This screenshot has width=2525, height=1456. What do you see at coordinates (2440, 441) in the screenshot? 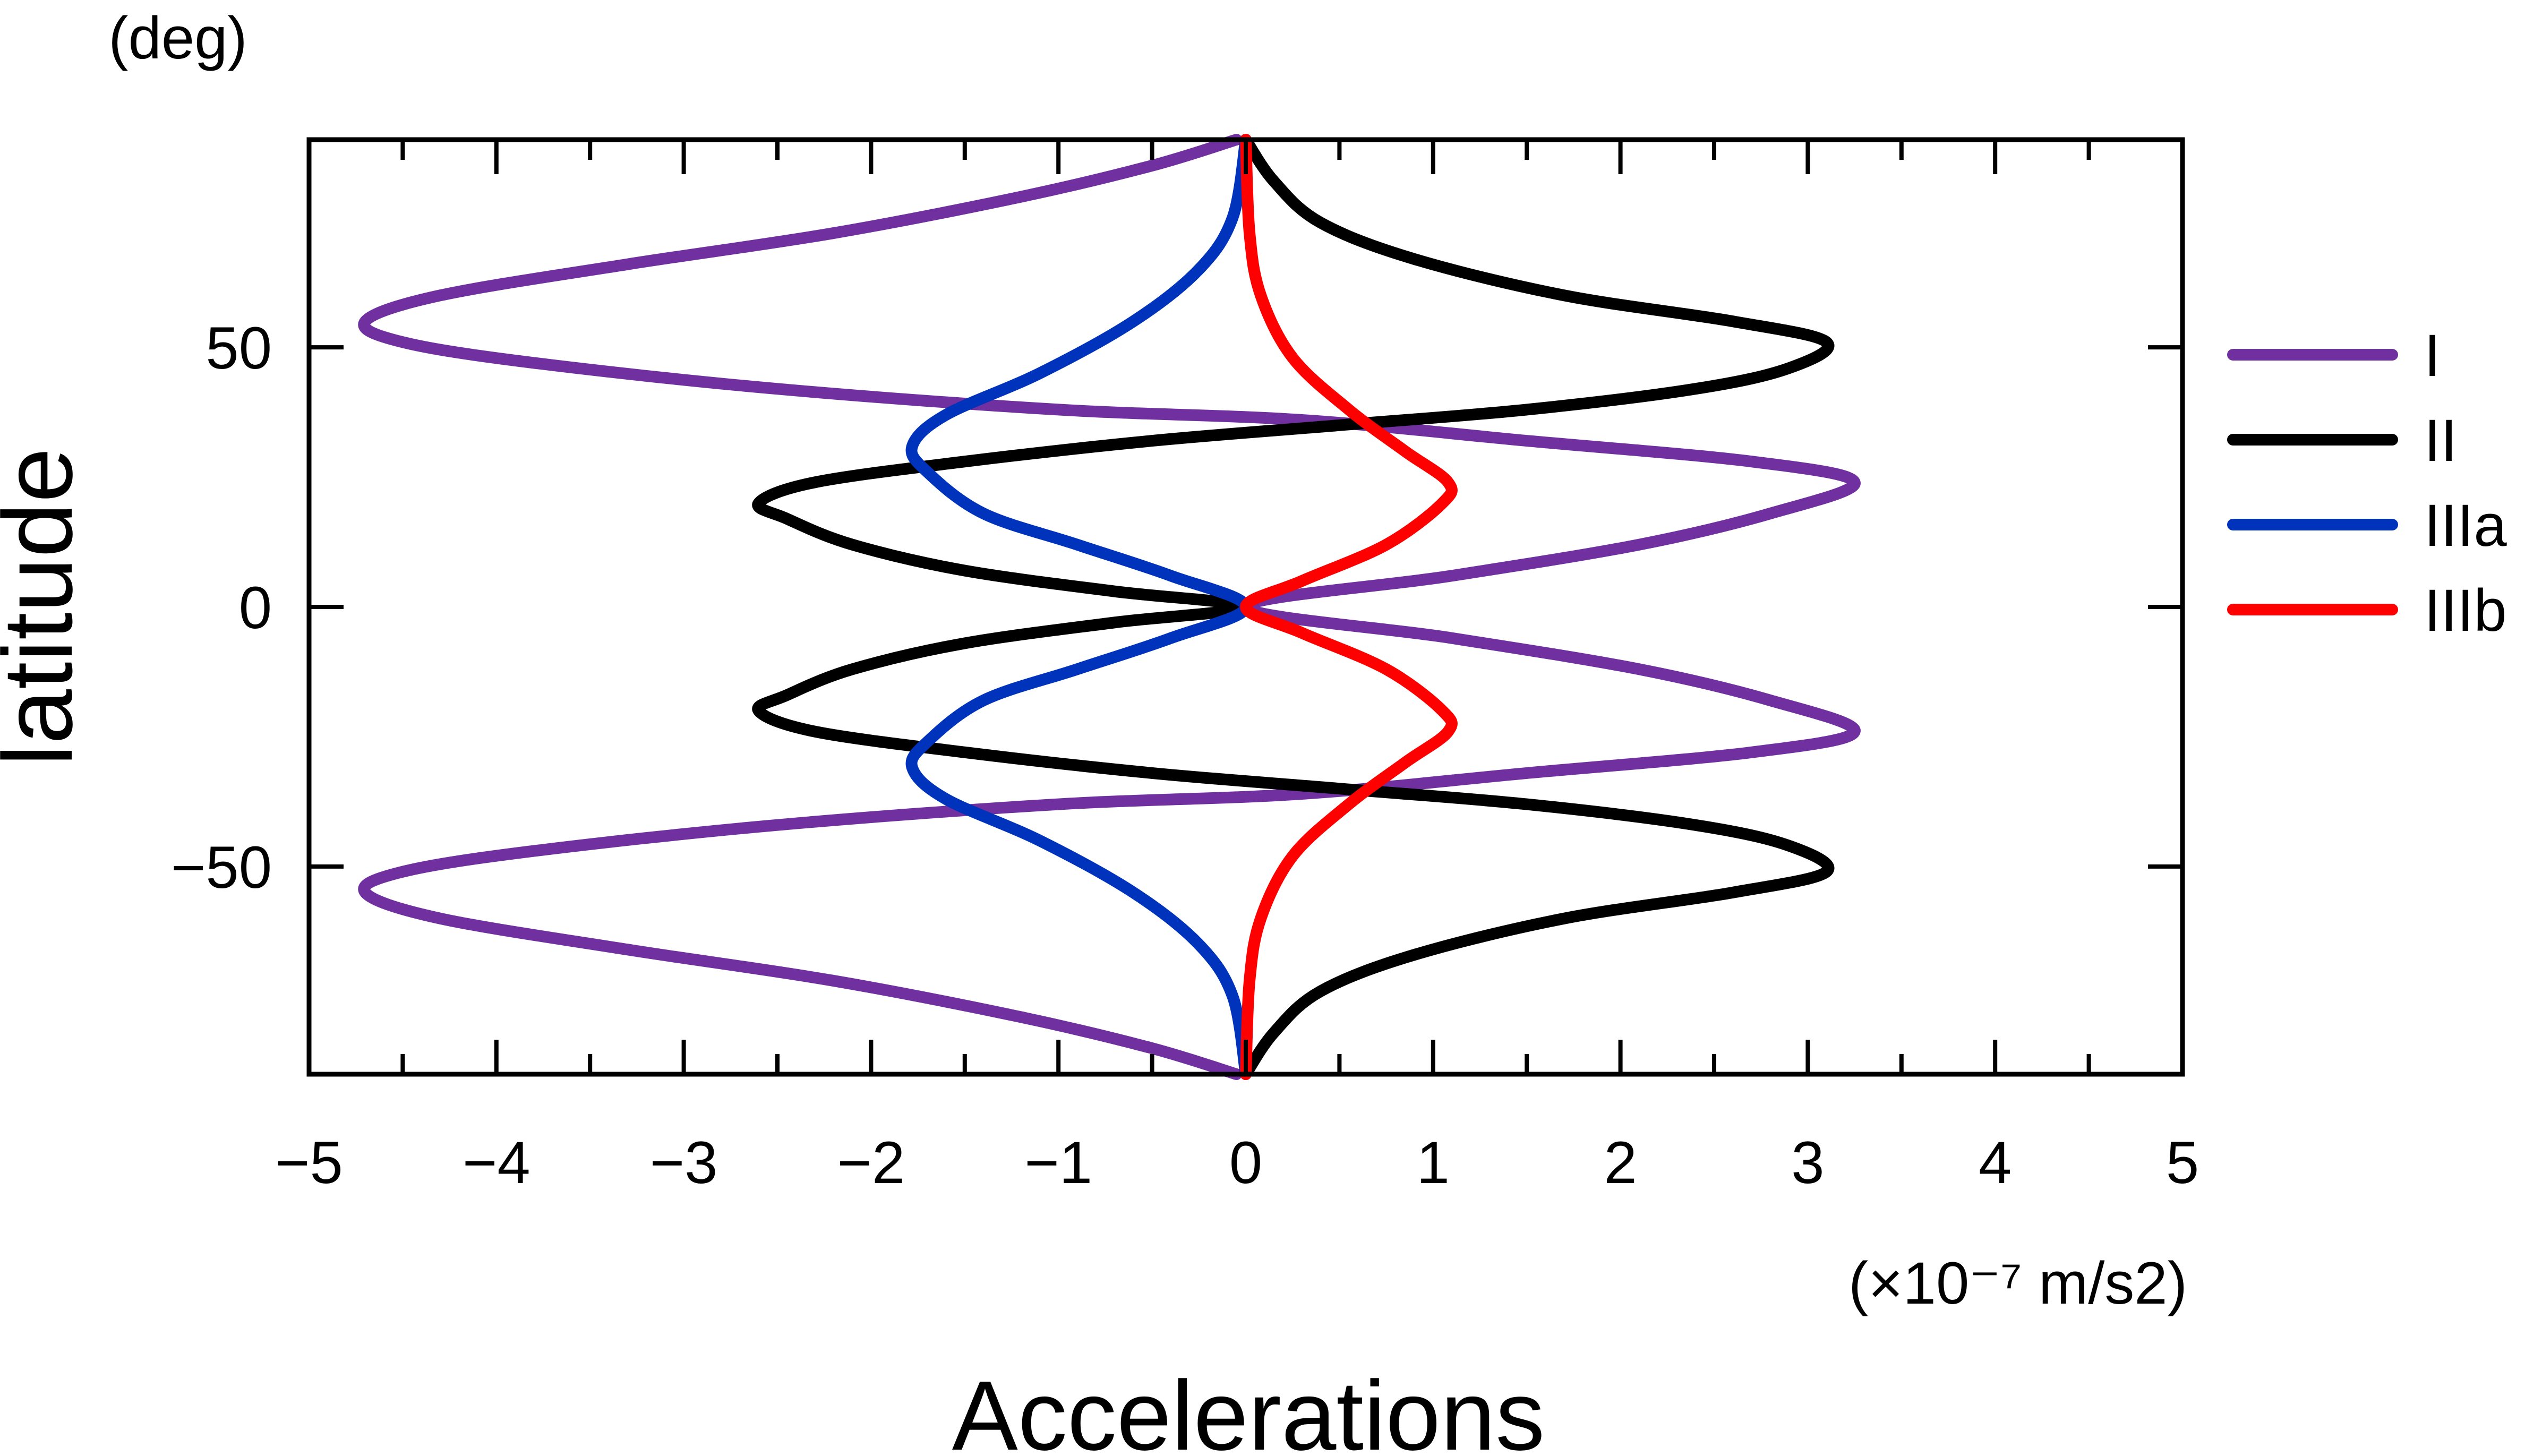
I see `legend-label-ii: II` at bounding box center [2440, 441].